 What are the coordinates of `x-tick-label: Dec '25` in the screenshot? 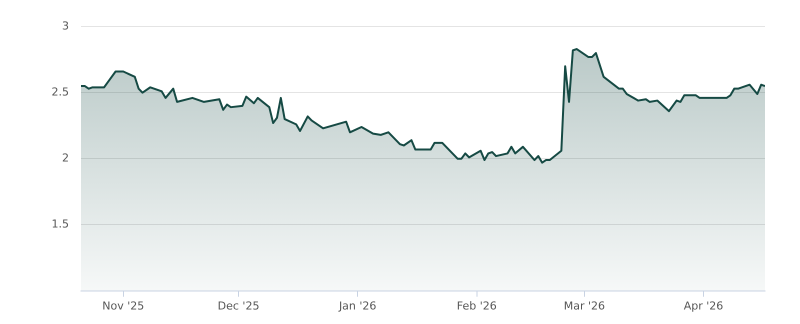 It's located at (239, 305).